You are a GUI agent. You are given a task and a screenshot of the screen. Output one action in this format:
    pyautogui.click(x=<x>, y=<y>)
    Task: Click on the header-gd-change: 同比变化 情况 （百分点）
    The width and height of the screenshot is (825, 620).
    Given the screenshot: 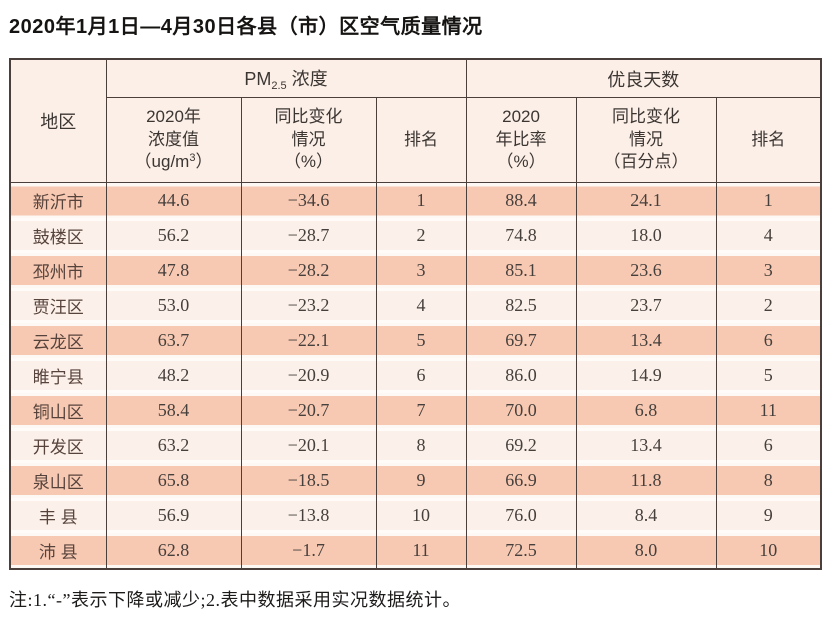 What is the action you would take?
    pyautogui.click(x=646, y=140)
    